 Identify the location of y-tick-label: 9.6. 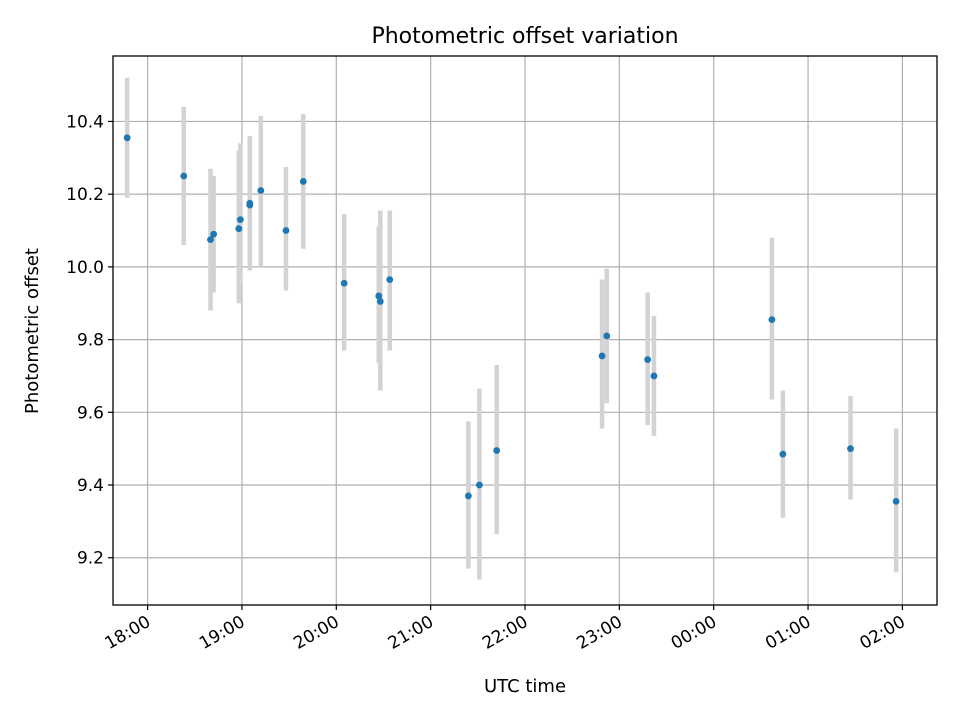
(90, 413).